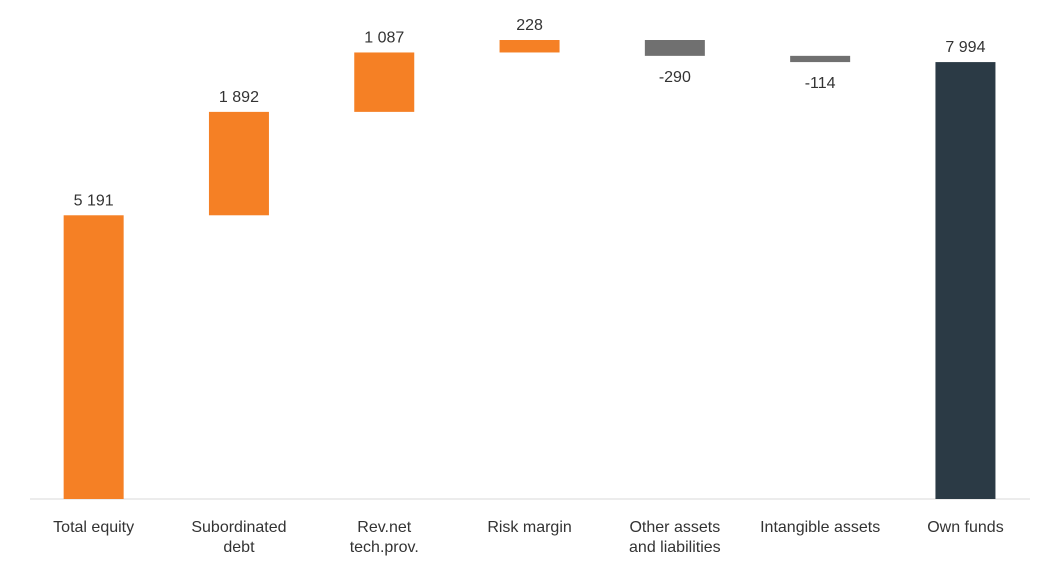 This screenshot has height=563, width=1038. What do you see at coordinates (675, 77) in the screenshot?
I see `value-label: -290` at bounding box center [675, 77].